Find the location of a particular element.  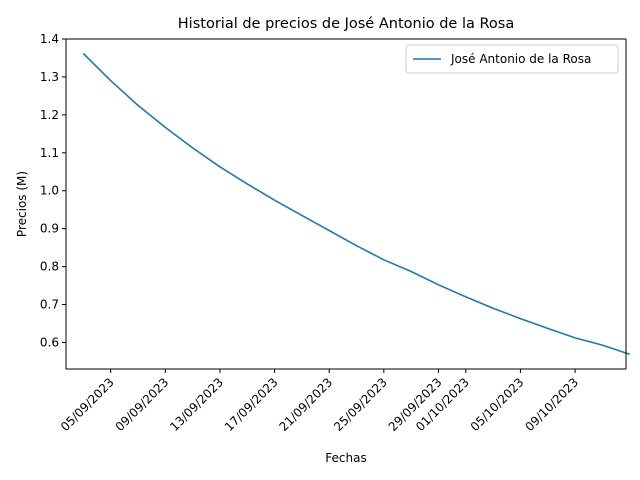

y-tick-label: 0.8 is located at coordinates (49, 267).